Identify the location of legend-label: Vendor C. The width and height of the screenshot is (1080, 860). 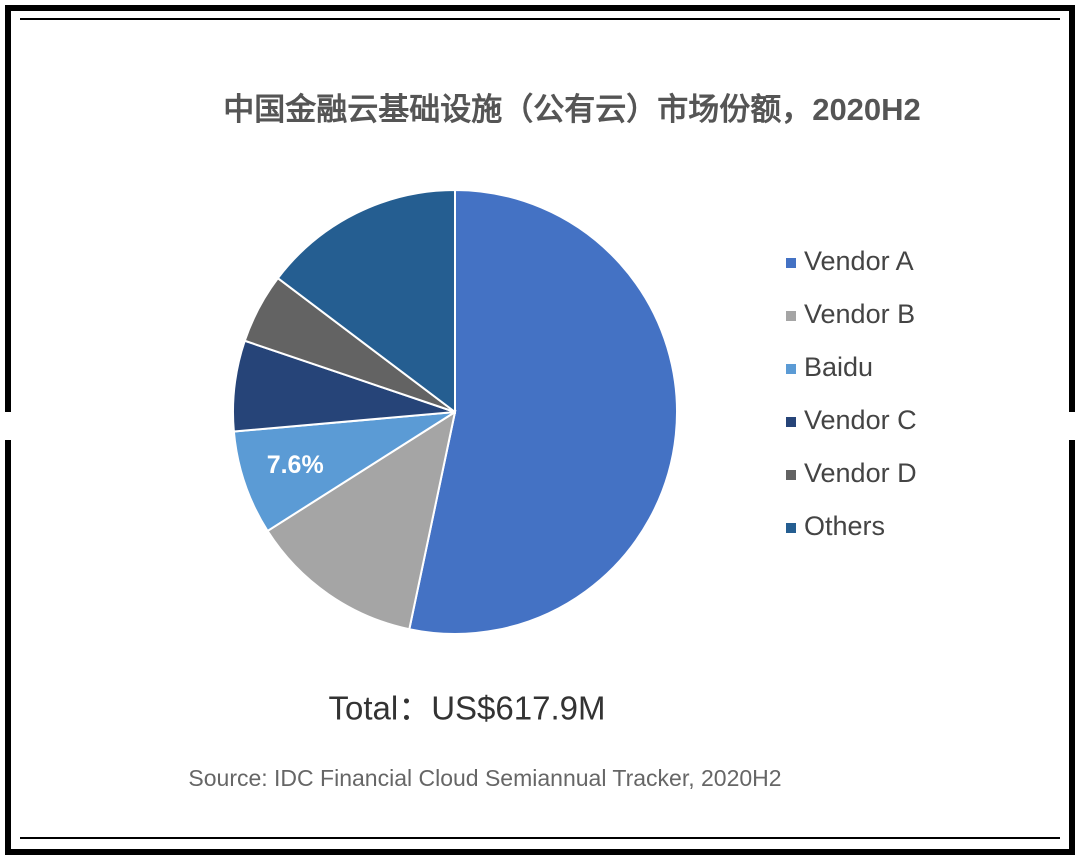
(860, 420).